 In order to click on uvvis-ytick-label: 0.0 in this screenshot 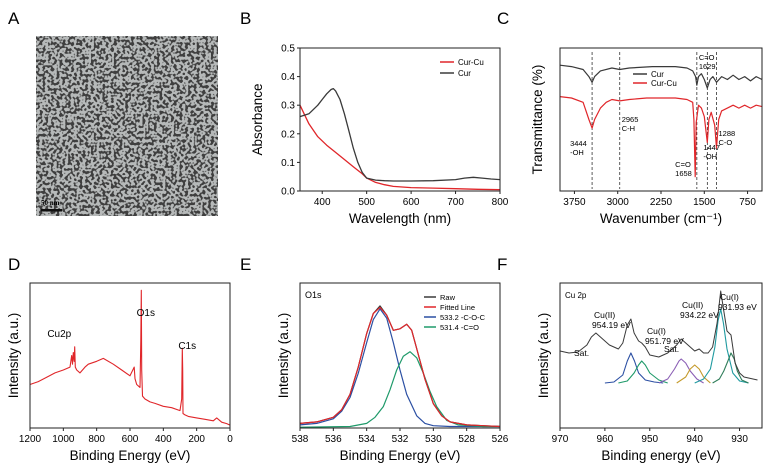, I will do `click(288, 192)`.